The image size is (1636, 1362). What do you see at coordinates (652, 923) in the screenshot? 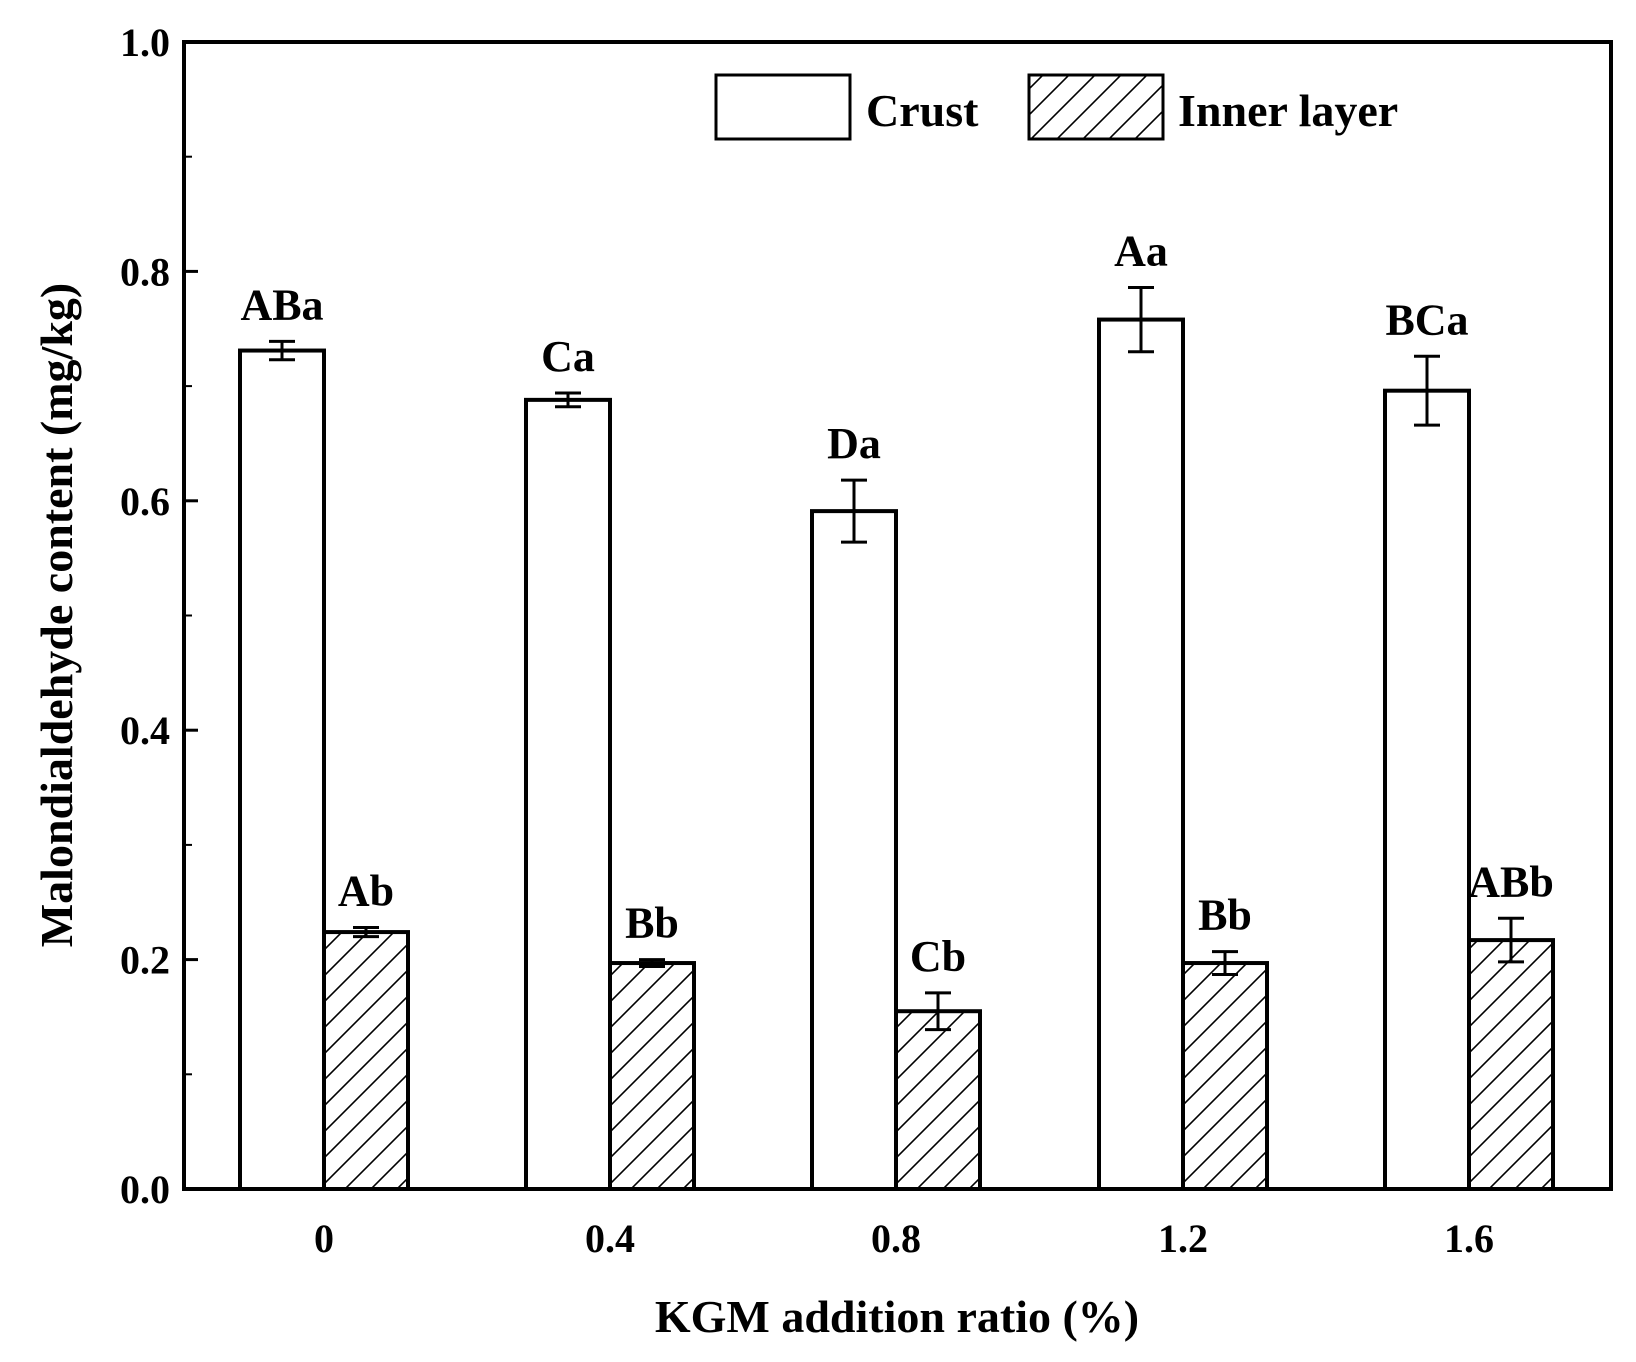
I see `significance-label-inner-layer-0-4: Bb` at bounding box center [652, 923].